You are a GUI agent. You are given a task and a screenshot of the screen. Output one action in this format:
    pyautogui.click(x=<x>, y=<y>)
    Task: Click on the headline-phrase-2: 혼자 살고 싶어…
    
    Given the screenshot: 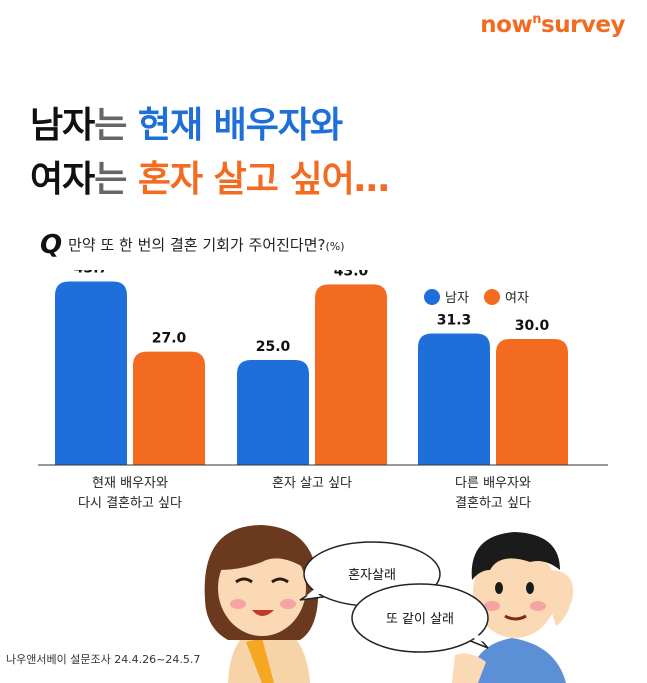 What is the action you would take?
    pyautogui.click(x=263, y=179)
    